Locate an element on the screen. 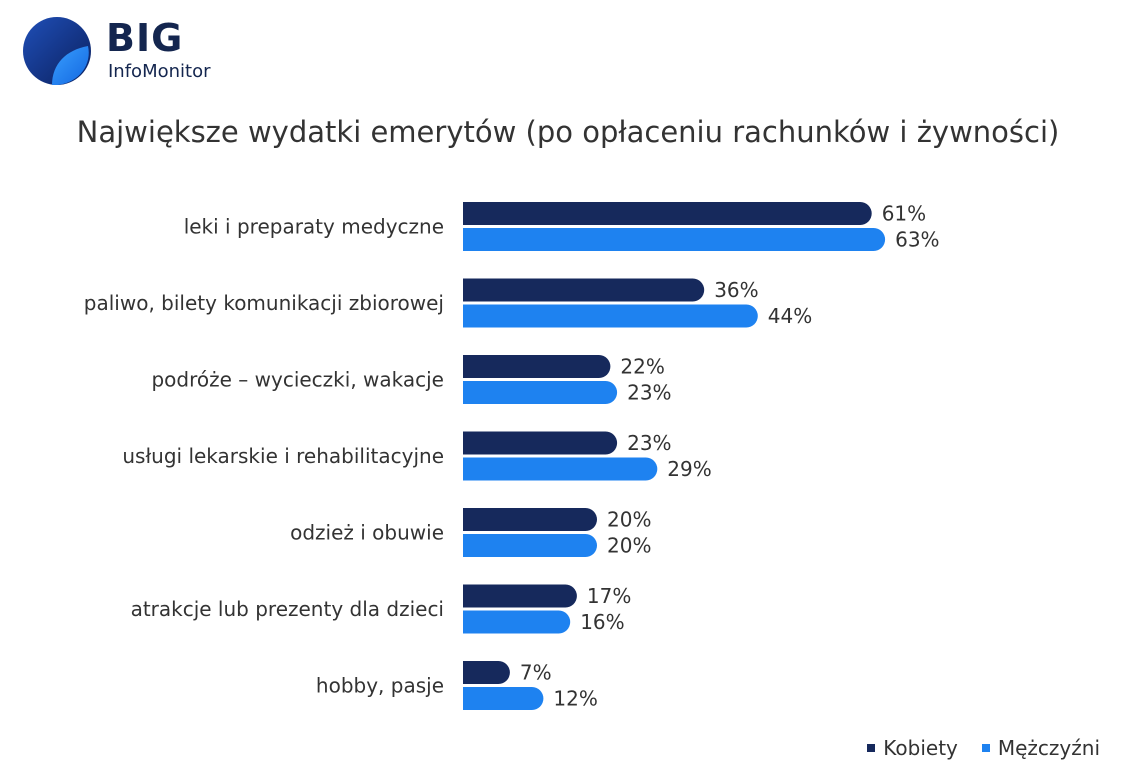 The image size is (1136, 780). legend-label-kobiety: Kobiety is located at coordinates (920, 748).